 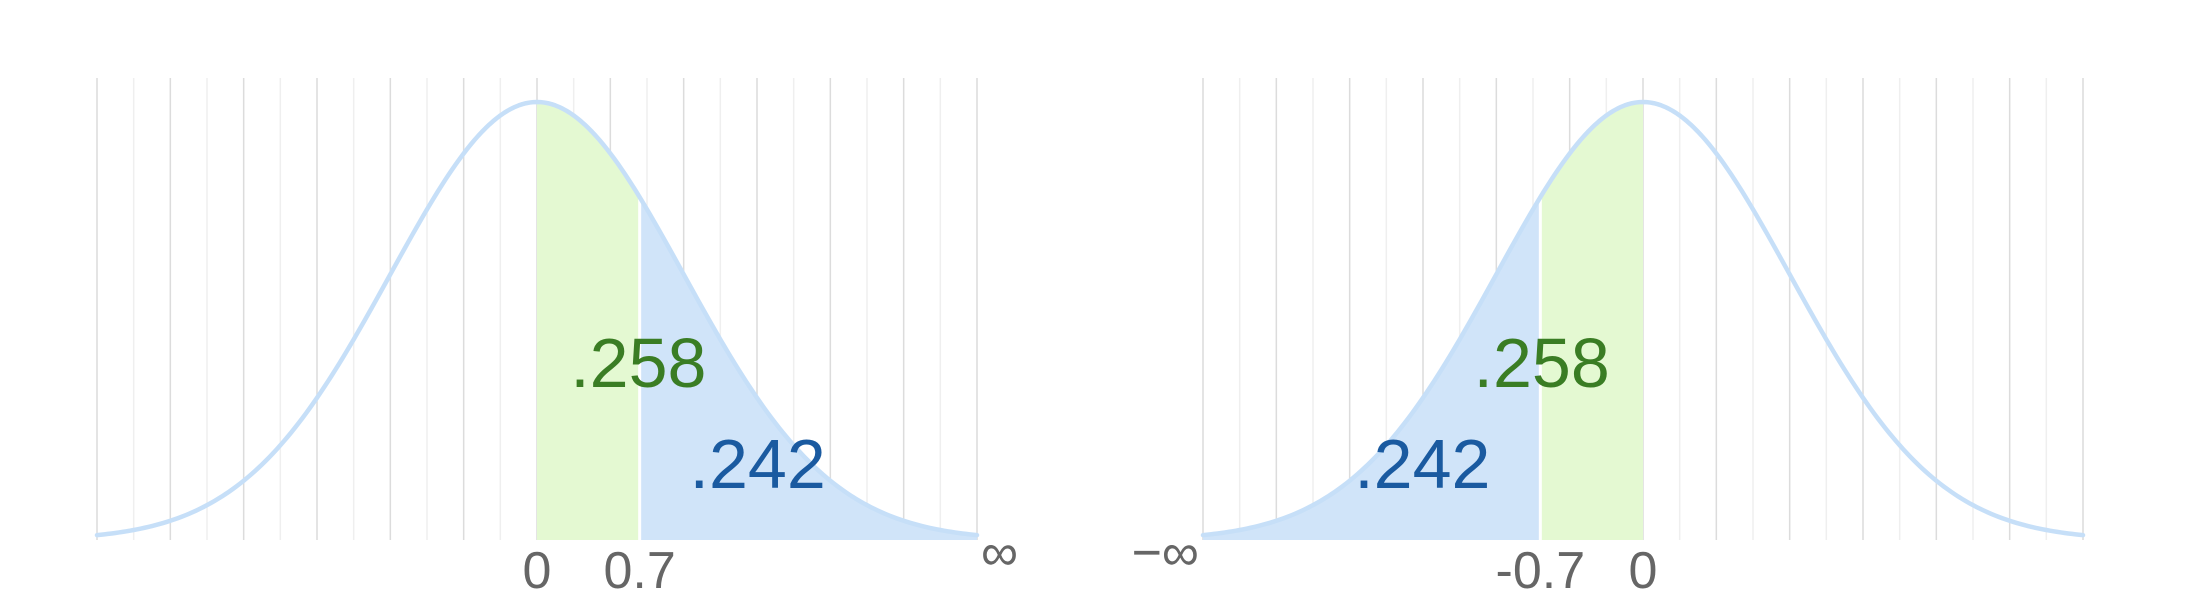 What do you see at coordinates (638, 363) in the screenshot?
I see `area-label-1: .258` at bounding box center [638, 363].